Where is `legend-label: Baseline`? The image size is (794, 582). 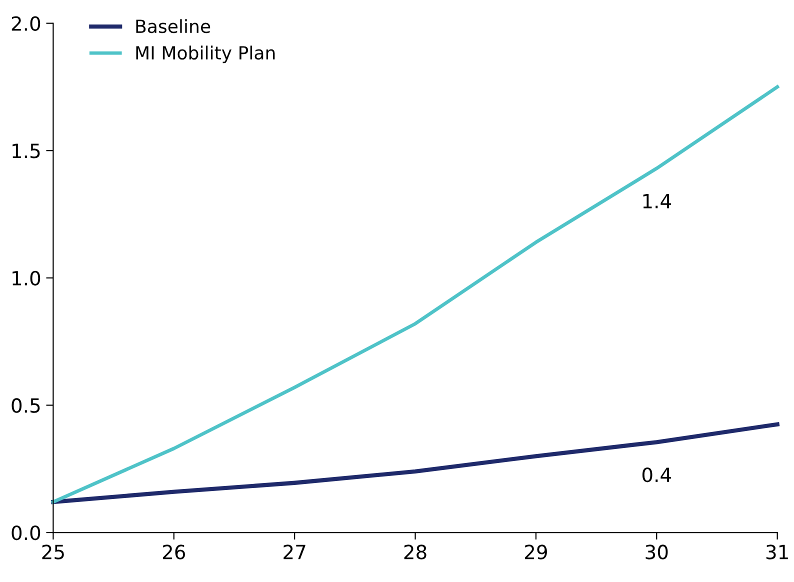
legend-label: Baseline is located at coordinates (173, 26).